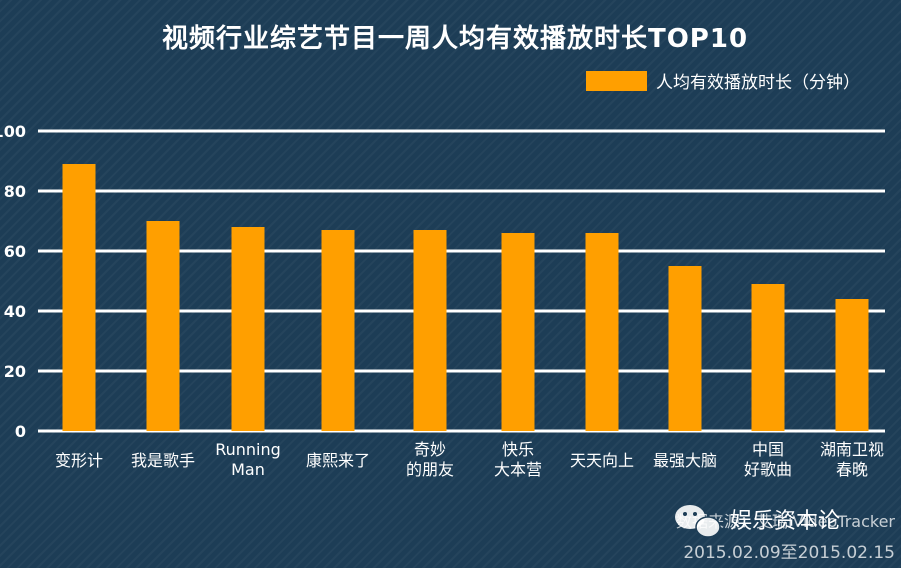  I want to click on y-tick-label: 40, so click(15, 311).